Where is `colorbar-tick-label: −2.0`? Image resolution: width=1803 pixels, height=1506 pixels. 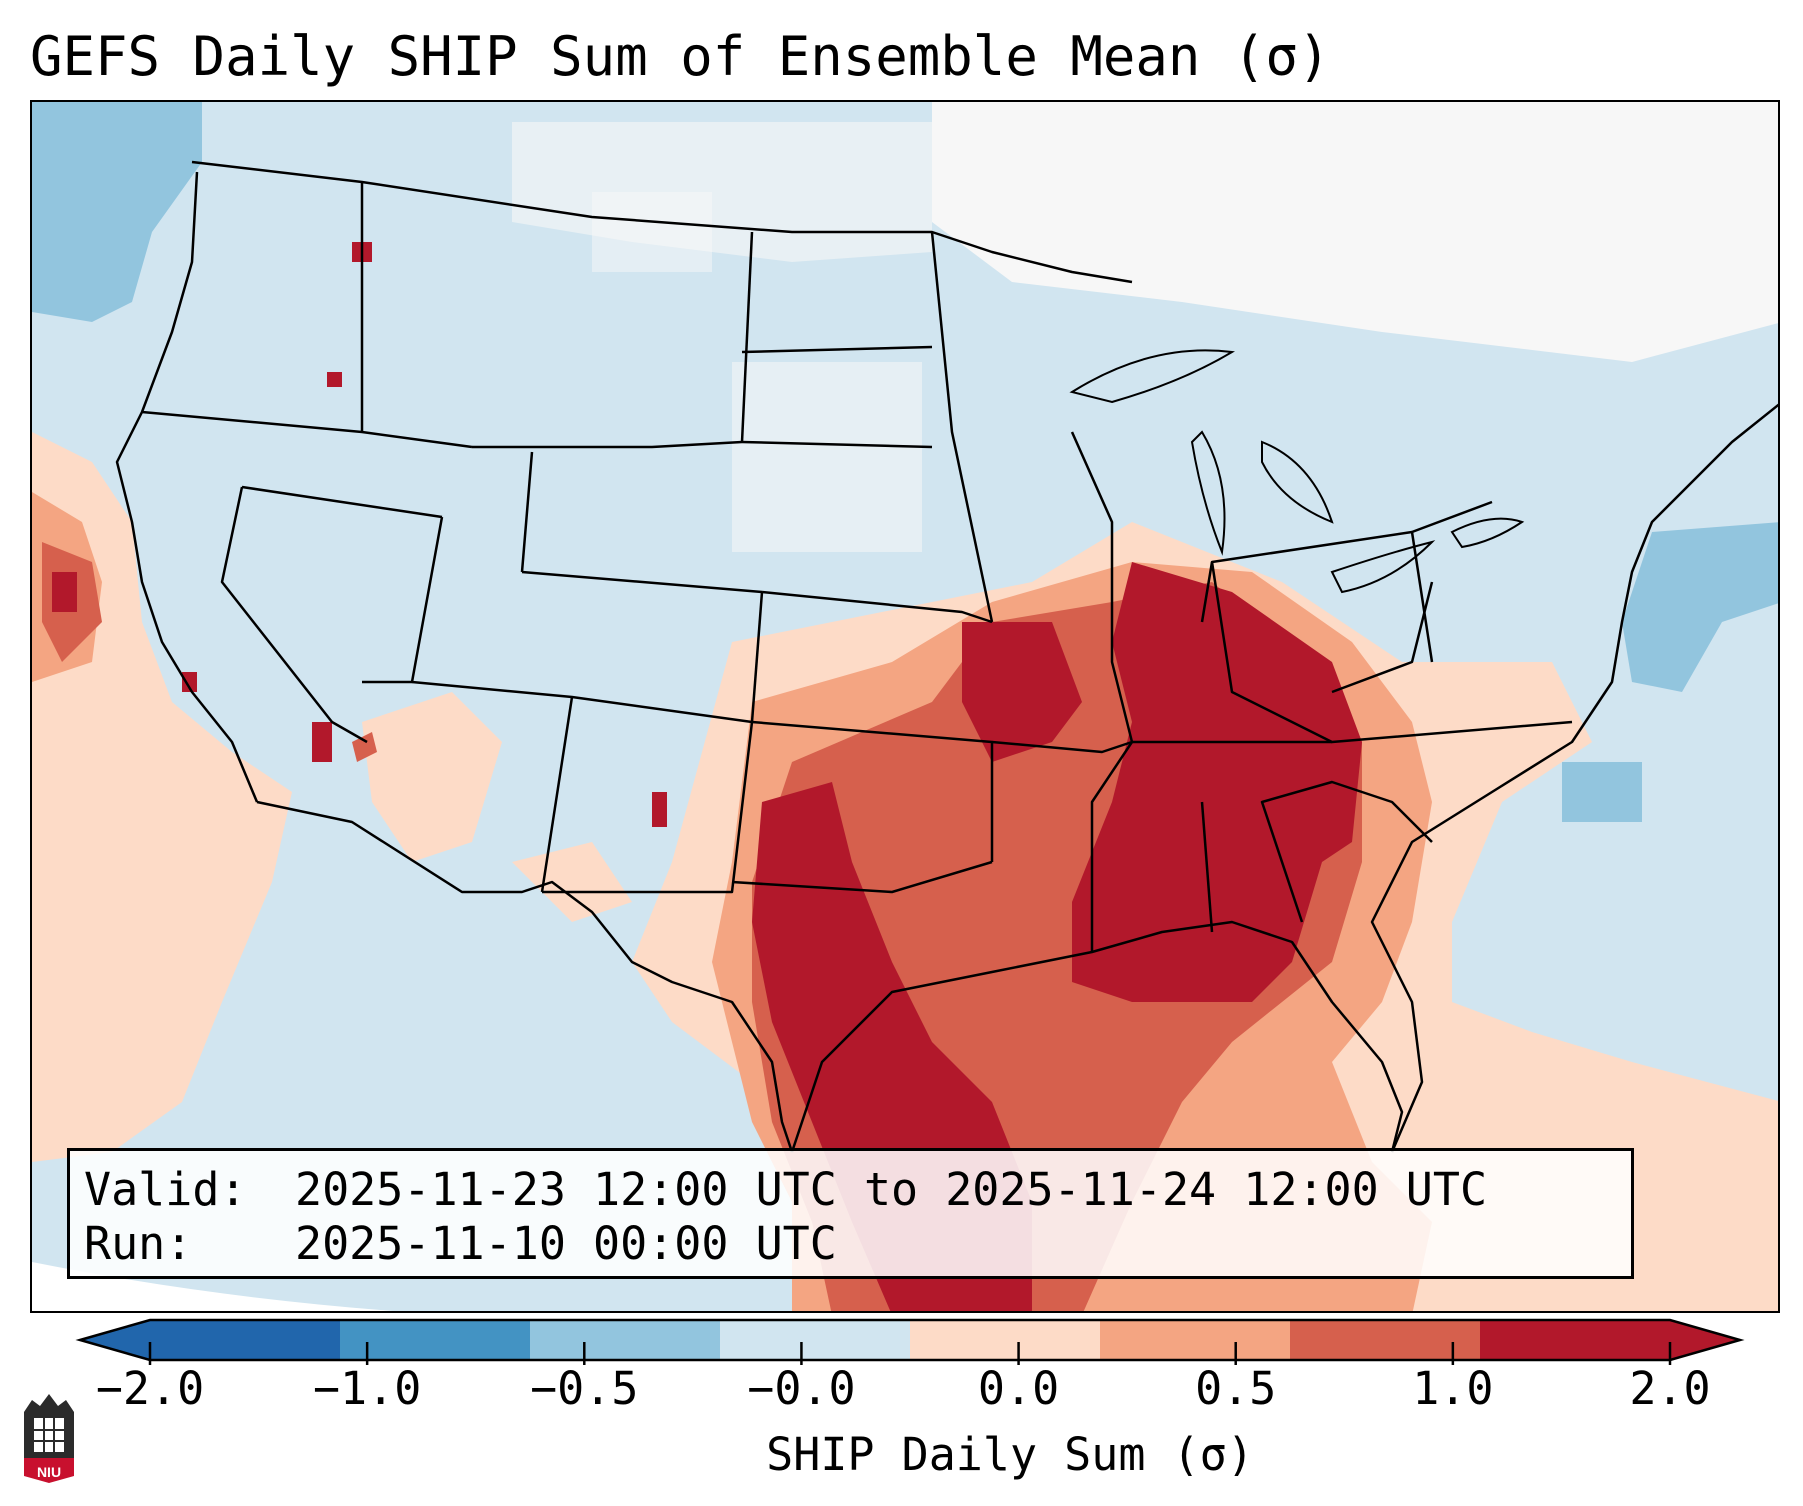
colorbar-tick-label: −2.0 is located at coordinates (150, 1388).